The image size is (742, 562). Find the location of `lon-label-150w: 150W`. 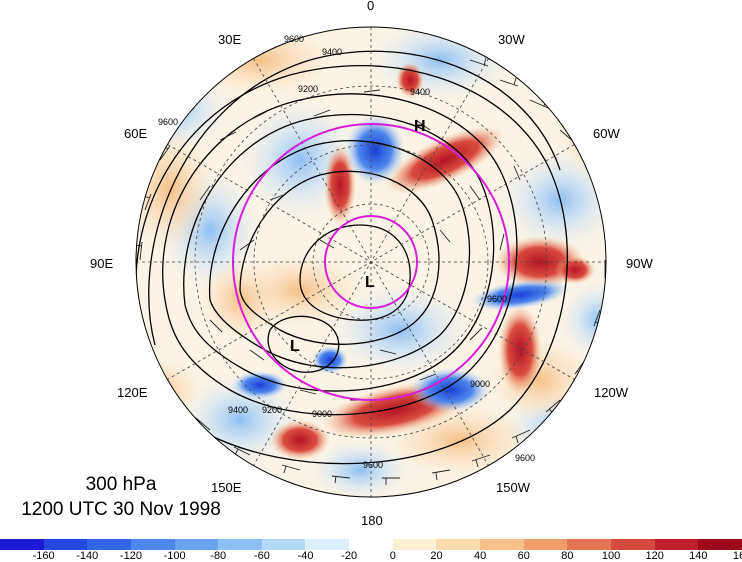

lon-label-150w: 150W is located at coordinates (513, 487).